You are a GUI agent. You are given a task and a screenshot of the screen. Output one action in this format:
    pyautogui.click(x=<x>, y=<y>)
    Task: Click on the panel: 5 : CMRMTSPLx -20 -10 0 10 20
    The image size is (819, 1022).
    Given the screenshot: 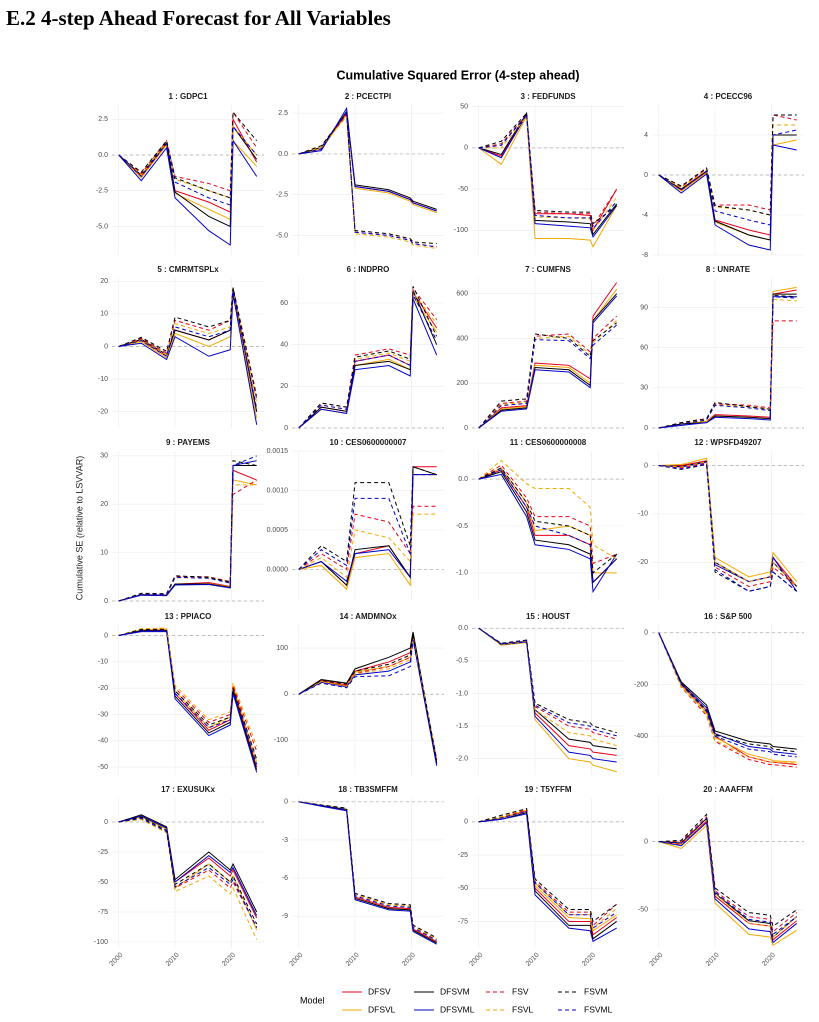 What is the action you would take?
    pyautogui.click(x=181, y=346)
    